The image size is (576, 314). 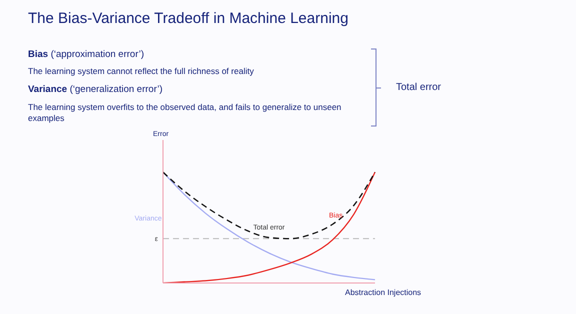 I want to click on x-axis-title: Abstraction Injections, so click(x=383, y=292).